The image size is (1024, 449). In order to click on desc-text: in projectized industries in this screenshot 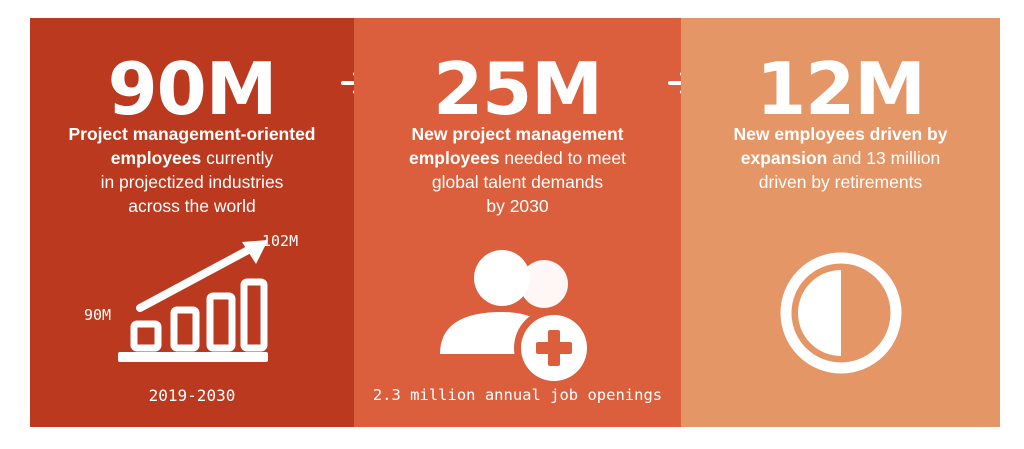, I will do `click(192, 182)`.